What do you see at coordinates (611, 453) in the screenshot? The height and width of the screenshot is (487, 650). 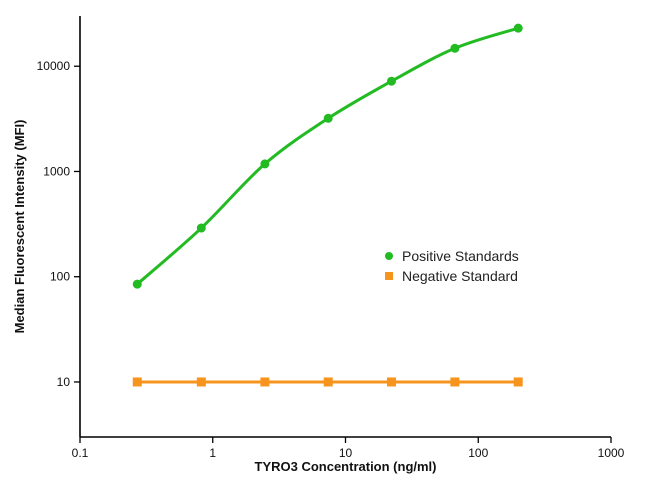 I see `x-tick-label: 1000` at bounding box center [611, 453].